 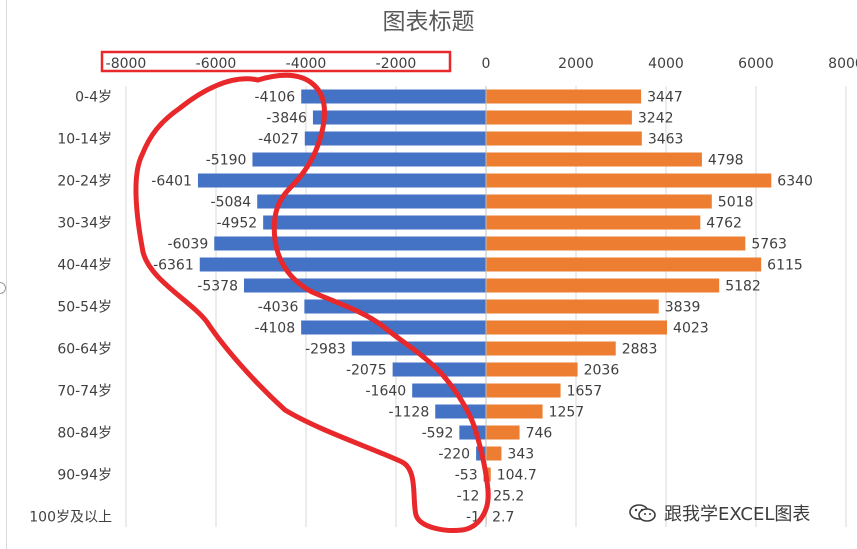 What do you see at coordinates (642, 513) in the screenshot?
I see `wechat-icon` at bounding box center [642, 513].